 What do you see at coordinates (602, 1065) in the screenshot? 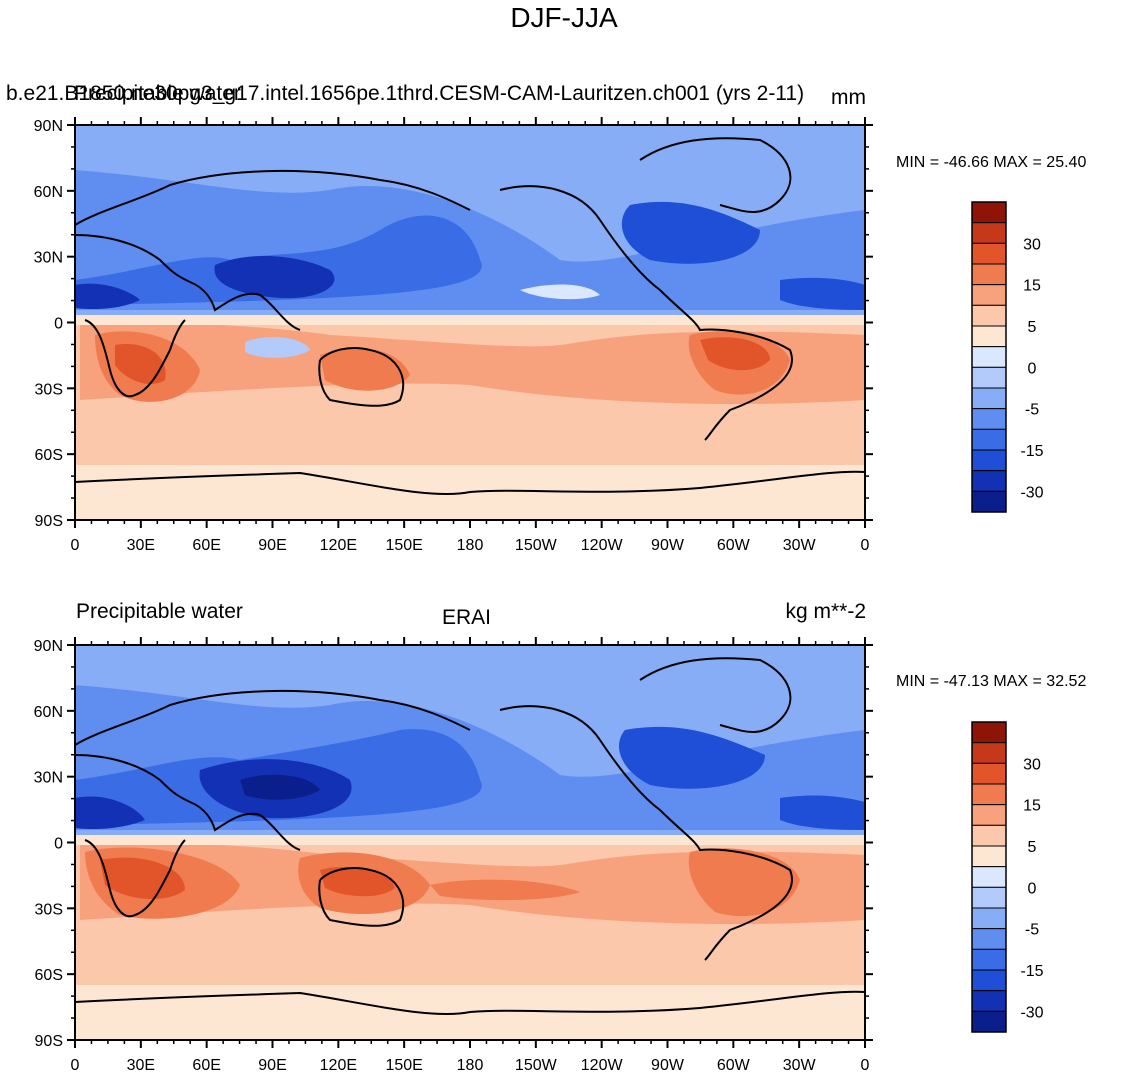
I see `p2-x-tick-label: 120W` at bounding box center [602, 1065].